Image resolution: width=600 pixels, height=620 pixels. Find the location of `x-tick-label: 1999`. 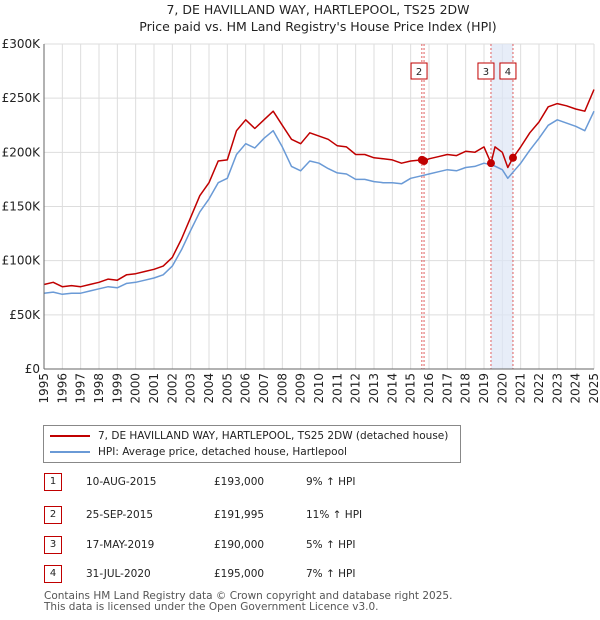

x-tick-label: 1999 is located at coordinates (117, 388).